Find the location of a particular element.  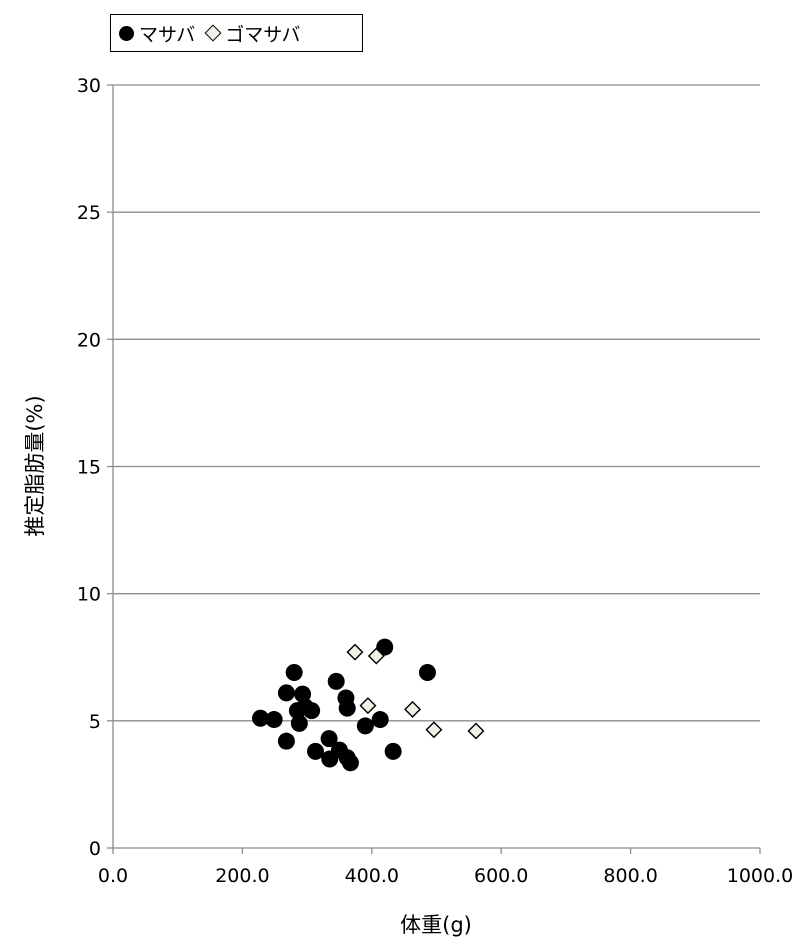

x-axis-title: 体重(g) is located at coordinates (436, 925).